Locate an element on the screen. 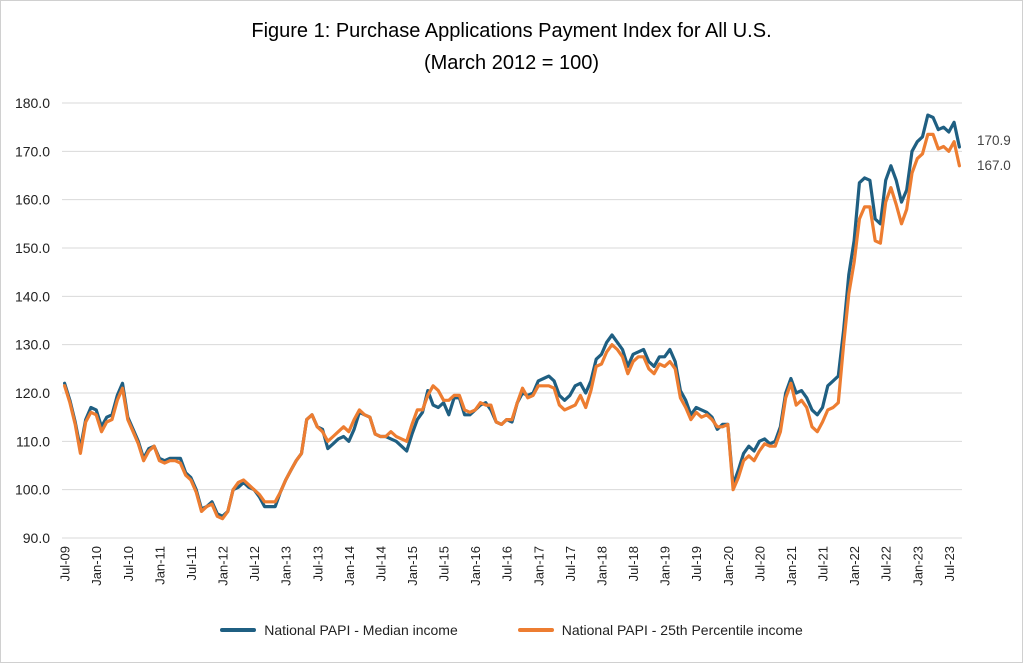 This screenshot has width=1023, height=663. x-tick-label: Jul-22 is located at coordinates (886, 563).